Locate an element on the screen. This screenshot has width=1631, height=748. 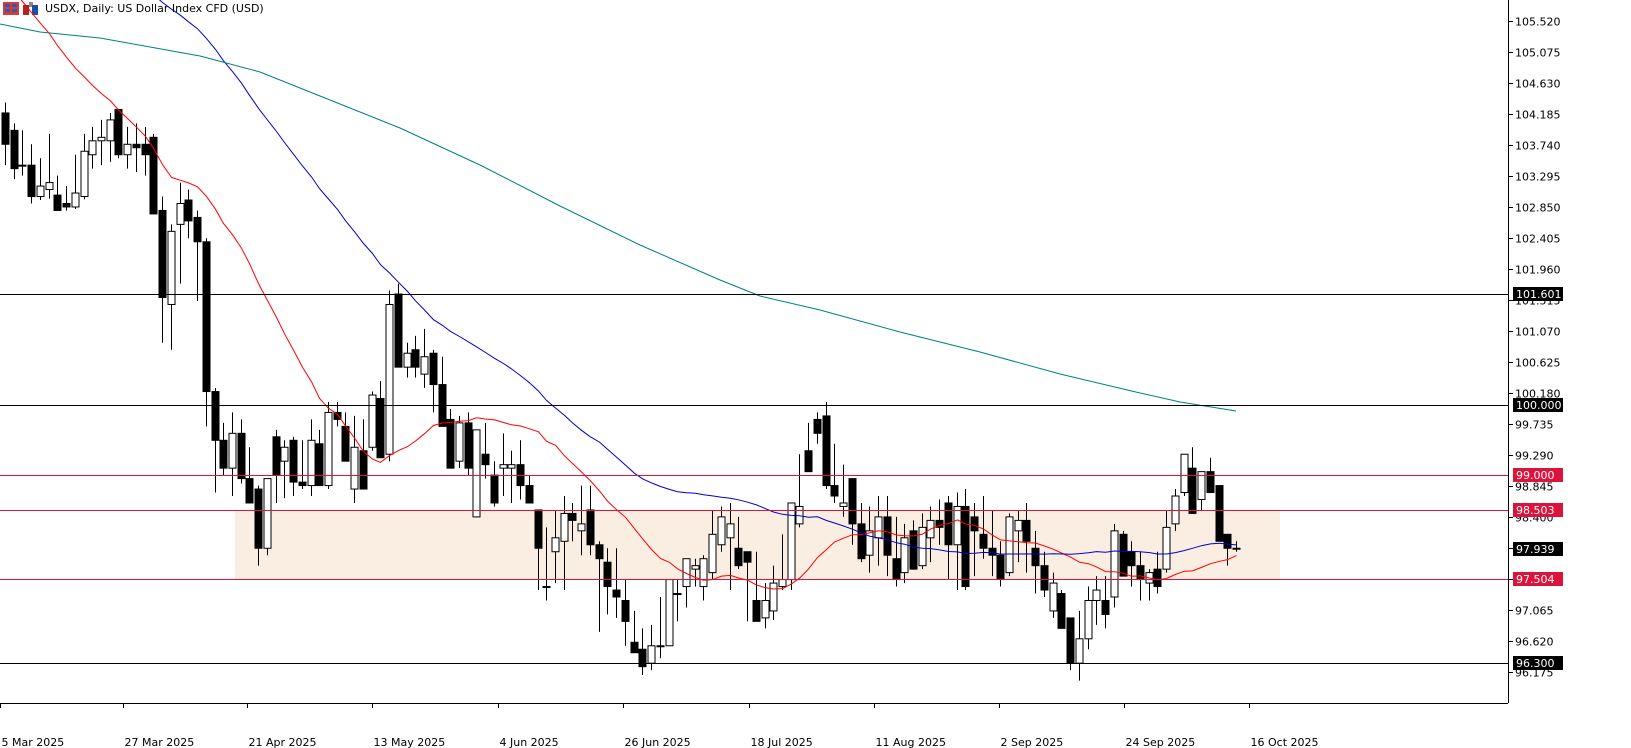
price-tick-label: 103.295 is located at coordinates (1538, 177).